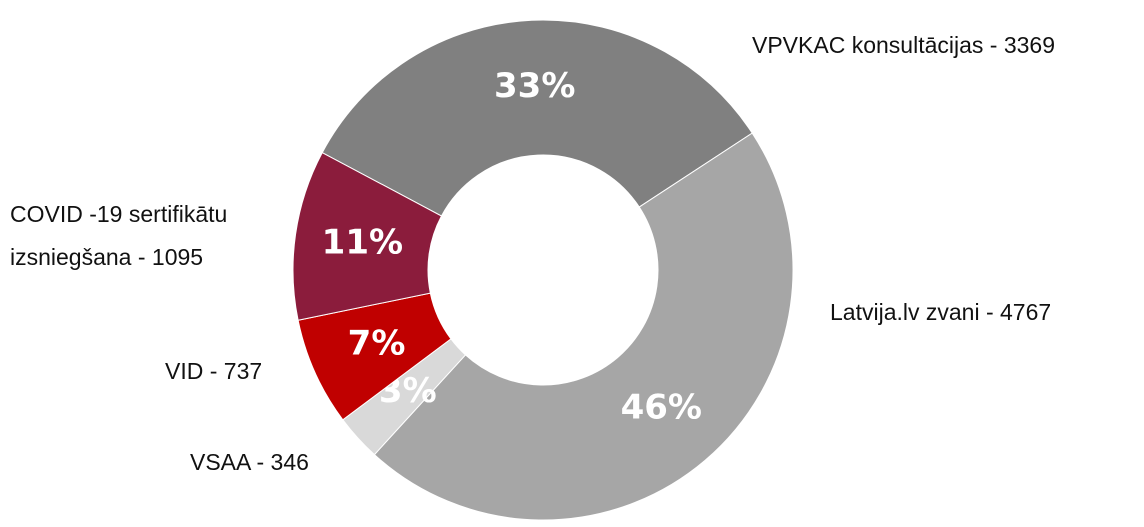 The height and width of the screenshot is (527, 1144). What do you see at coordinates (214, 371) in the screenshot?
I see `category-label: VID - 737` at bounding box center [214, 371].